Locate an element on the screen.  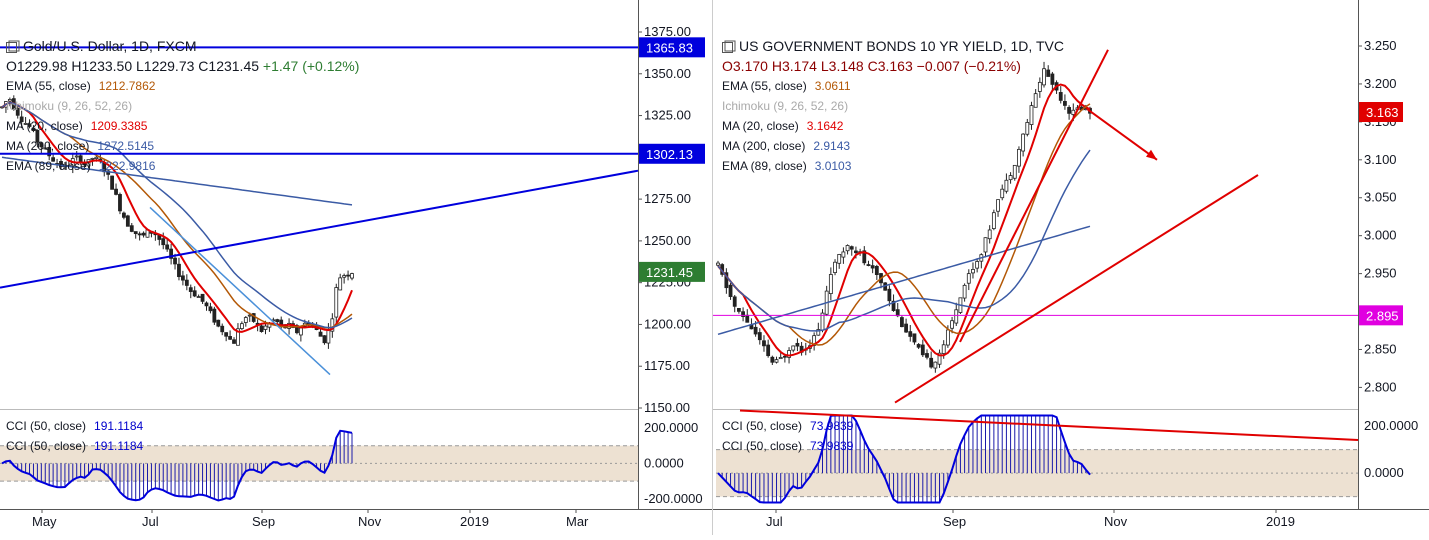
gold-study-ma20: MA (20, close) 1209.3385 is located at coordinates (182, 126).